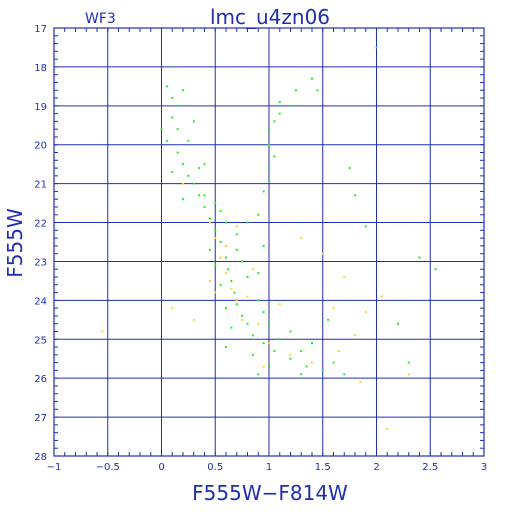  Describe the element at coordinates (484, 467) in the screenshot. I see `x-tick-label: 3` at that location.